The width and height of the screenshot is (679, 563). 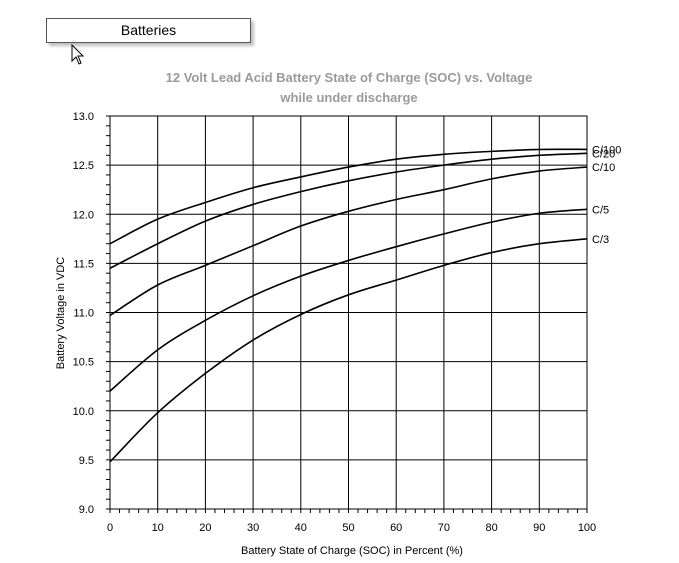 What do you see at coordinates (491, 528) in the screenshot?
I see `x-tick-label: 80` at bounding box center [491, 528].